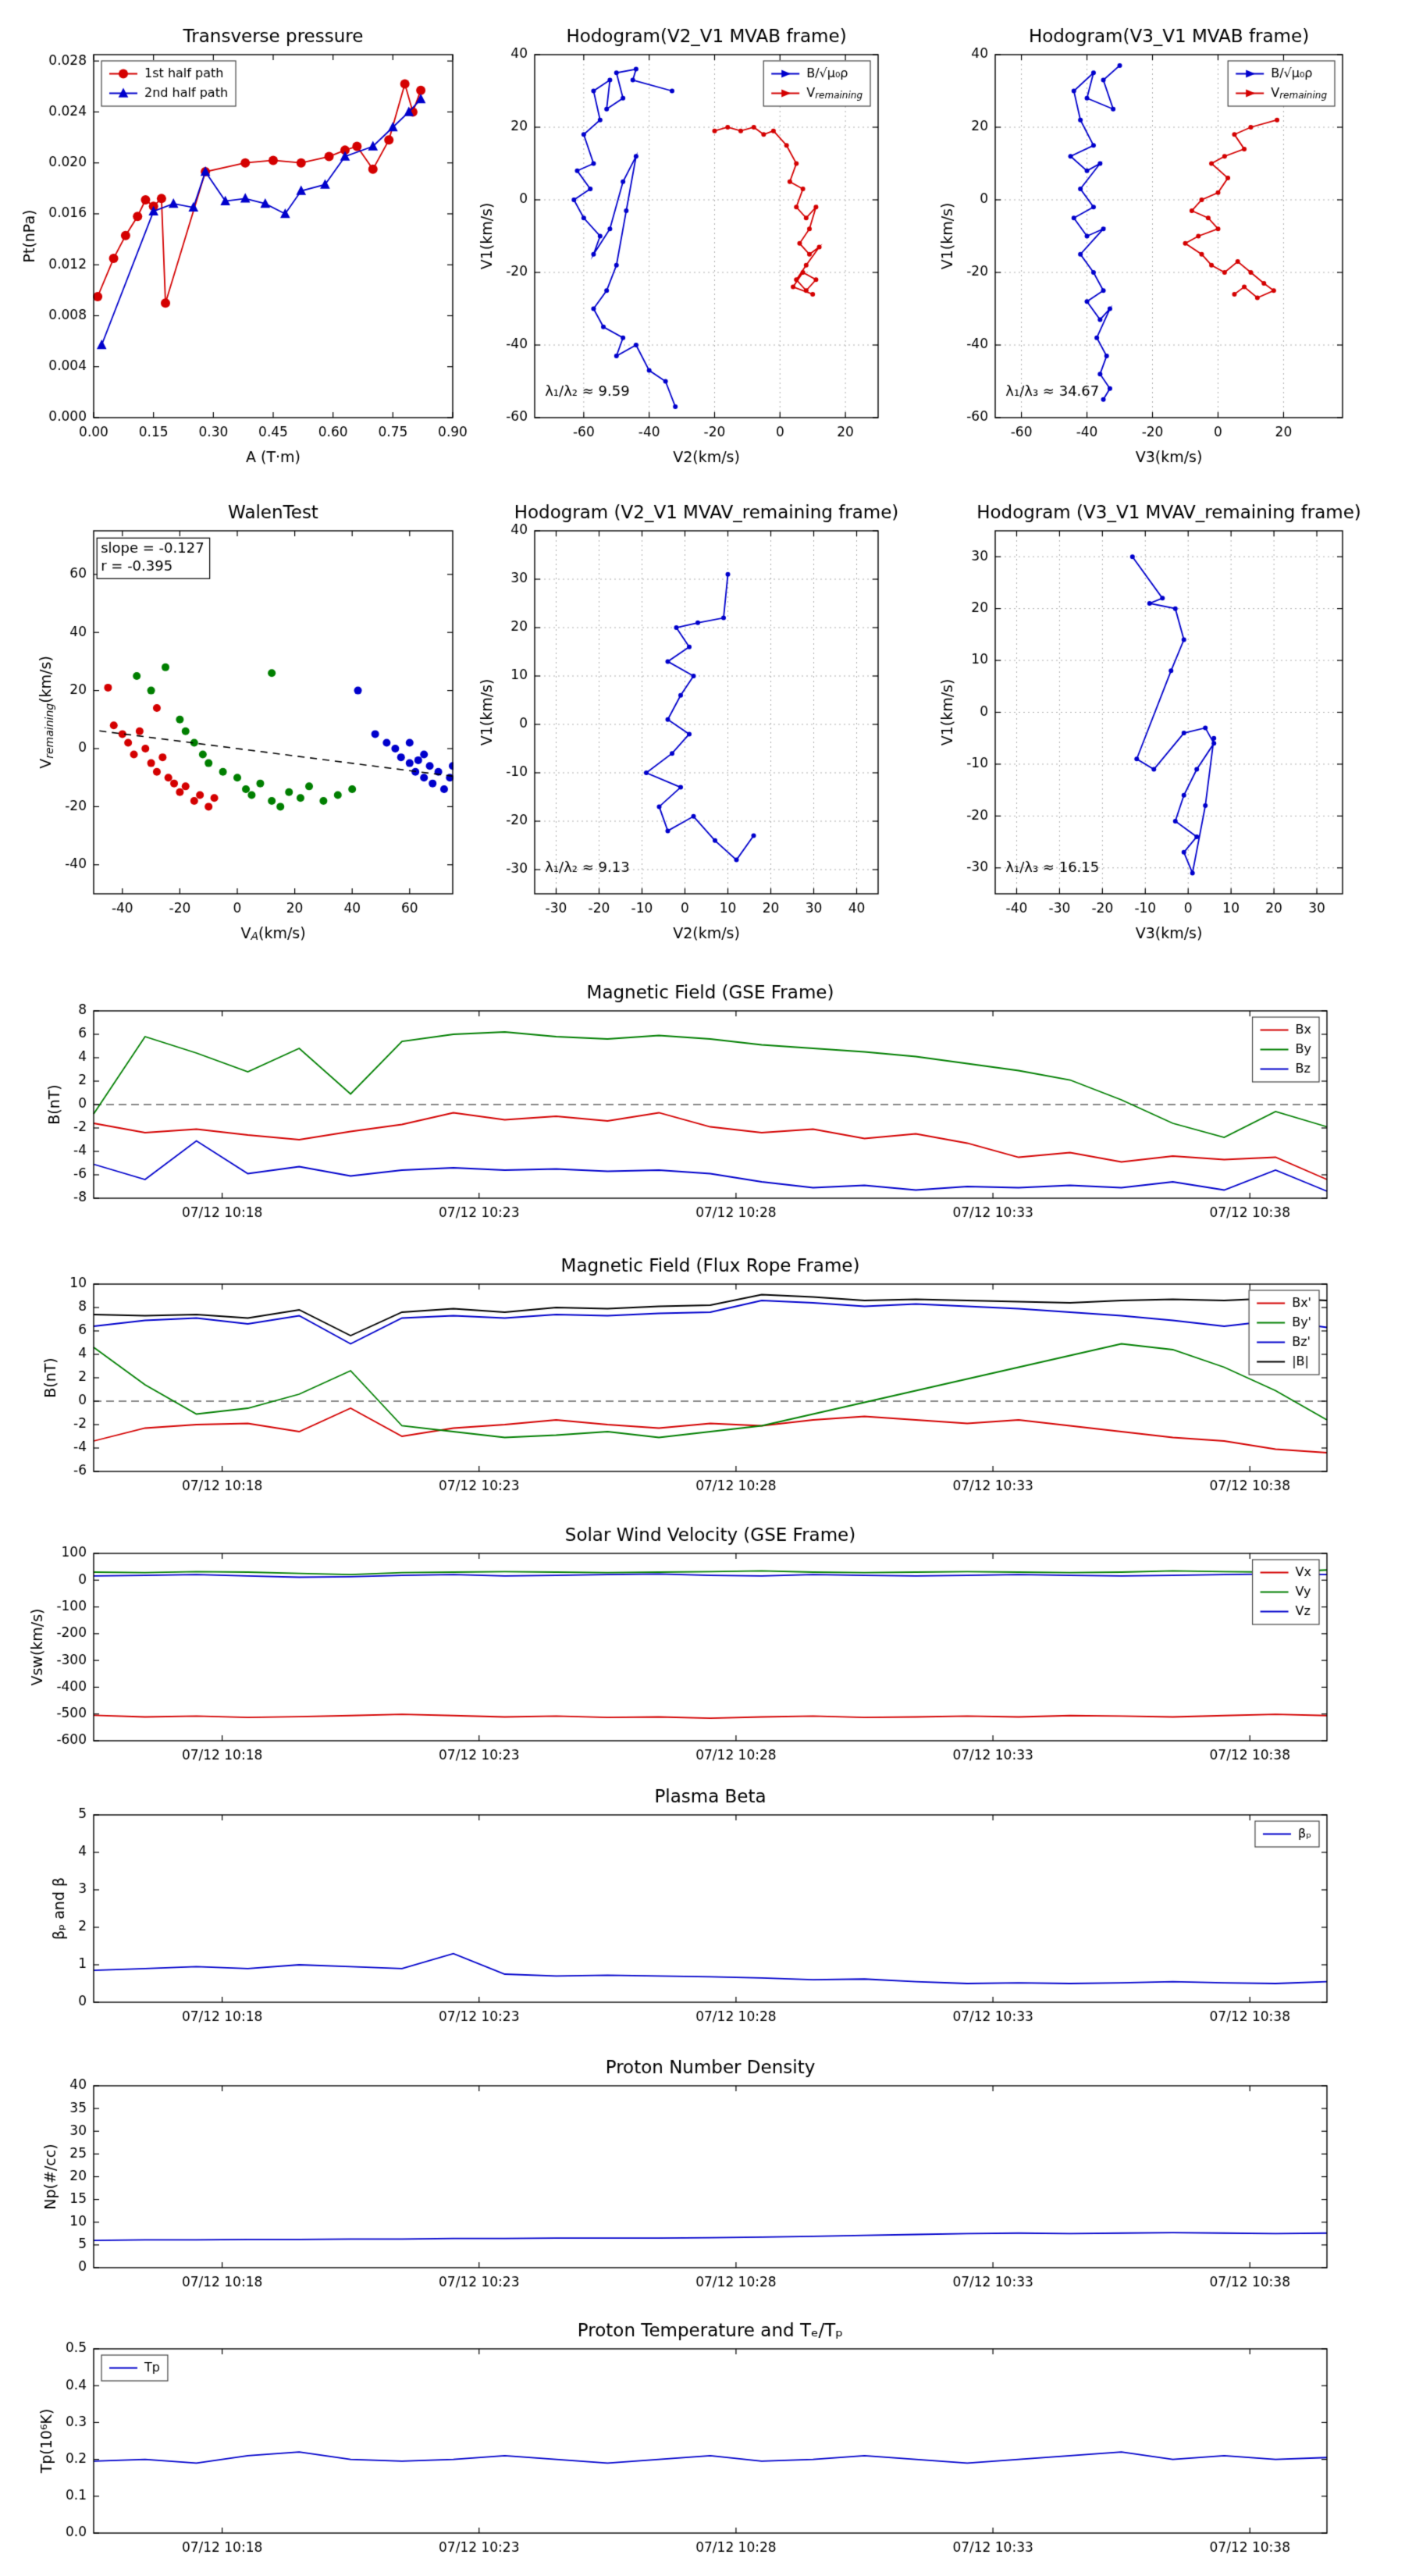  Describe the element at coordinates (1163, 730) in the screenshot. I see `hodogram-v3v1-mvav-chart` at that location.